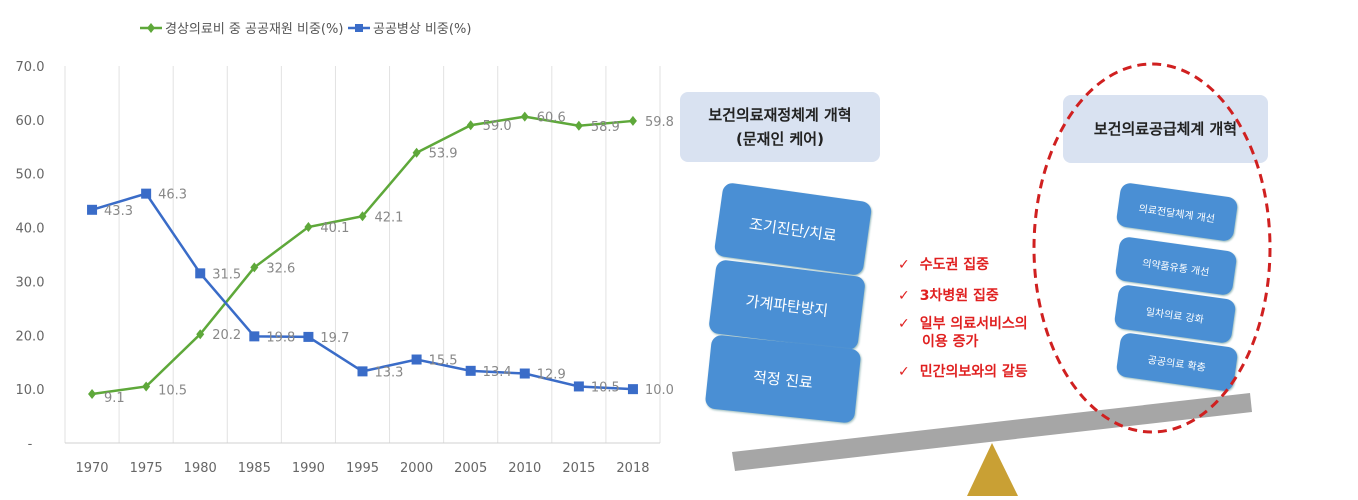 The image size is (1358, 500). I want to click on data-label: 9.1, so click(114, 398).